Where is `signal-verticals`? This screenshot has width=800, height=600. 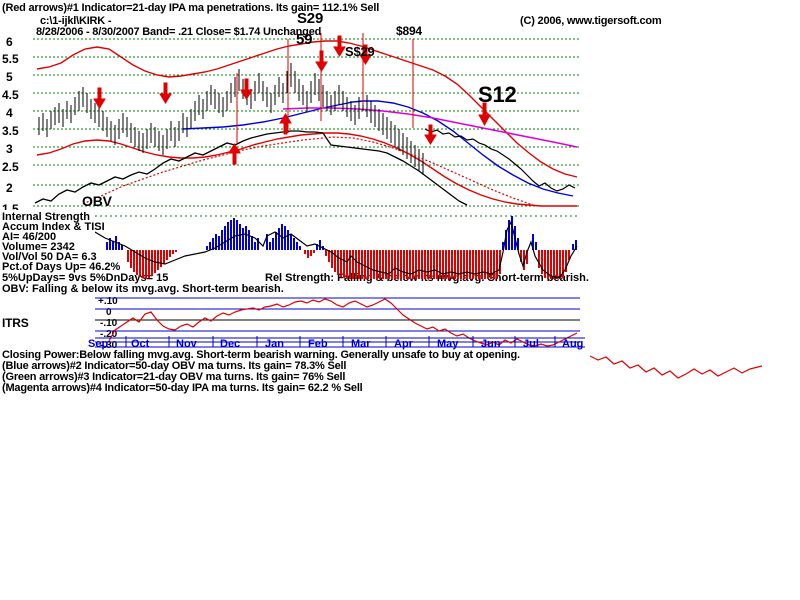
signal-verticals is located at coordinates (325, 88).